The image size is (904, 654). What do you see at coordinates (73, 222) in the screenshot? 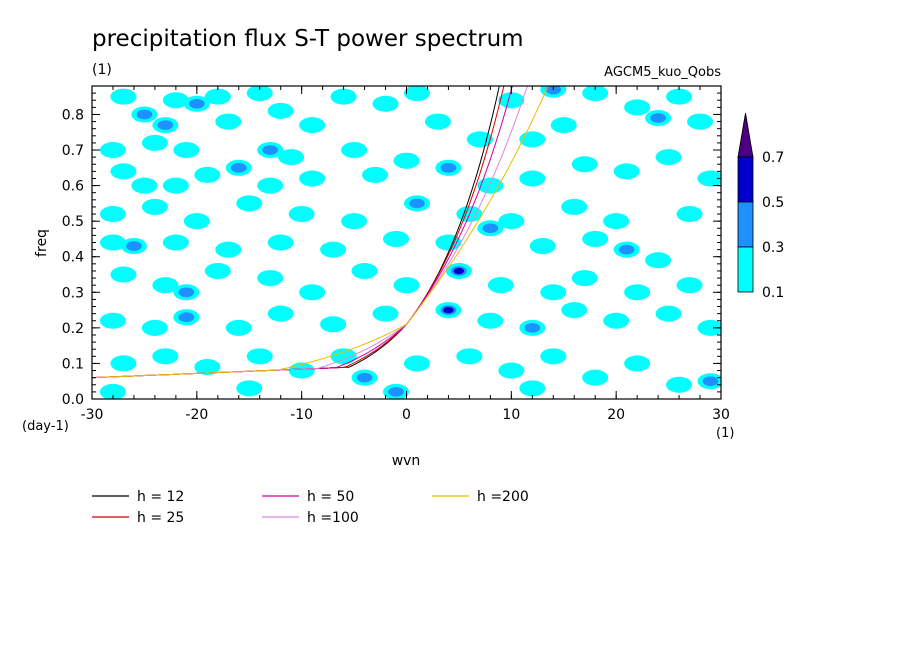
I see `y-tick-label-5: 0.5` at bounding box center [73, 222].